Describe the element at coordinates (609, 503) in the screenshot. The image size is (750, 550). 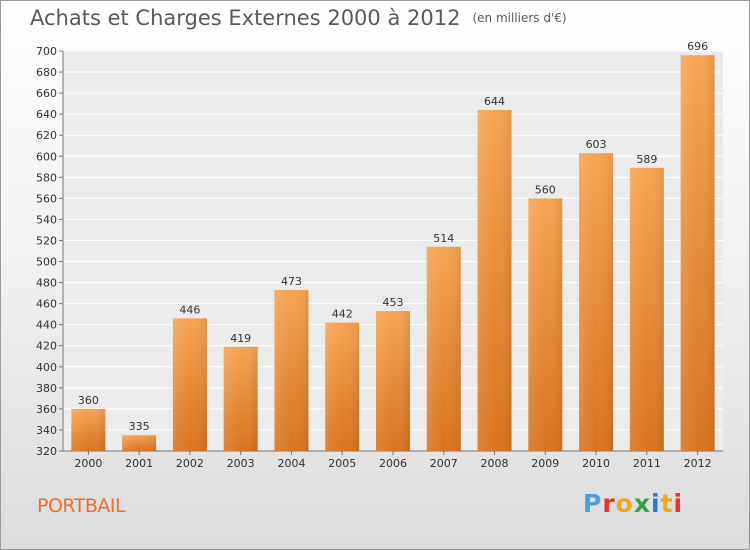
I see `logo-letter: r` at that location.